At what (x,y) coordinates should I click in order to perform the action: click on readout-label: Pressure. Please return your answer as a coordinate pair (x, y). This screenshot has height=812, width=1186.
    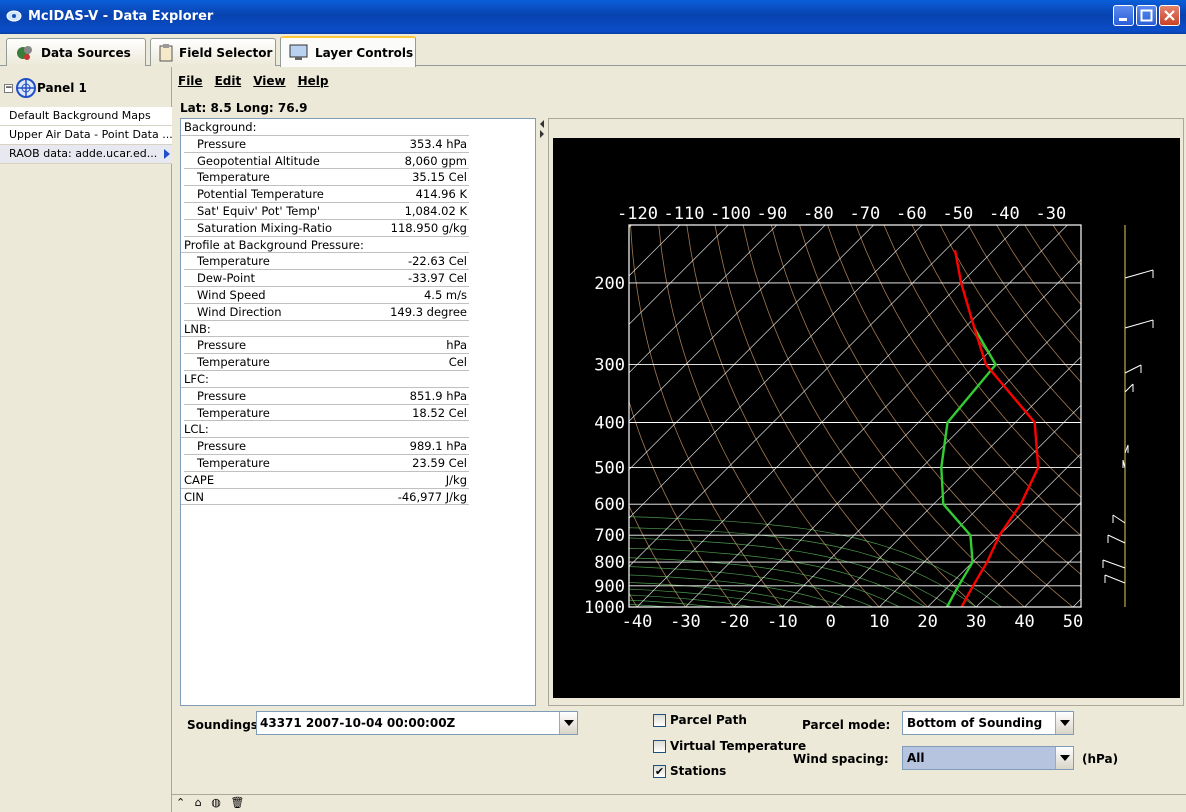
    Looking at the image, I should click on (222, 345).